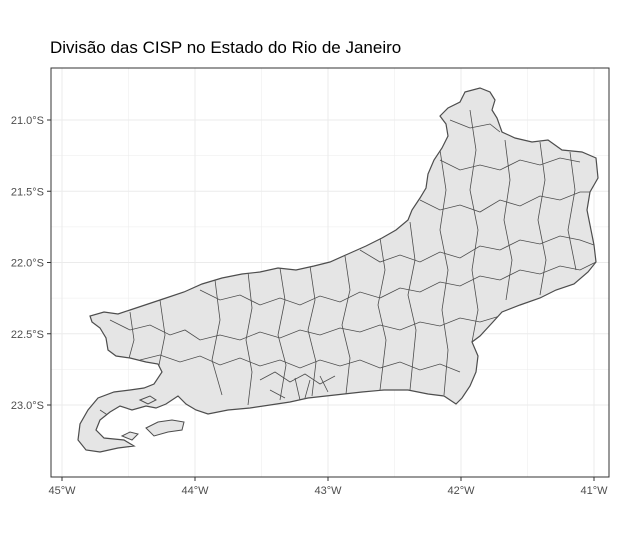  I want to click on x-tick-label: 43°W, so click(328, 491).